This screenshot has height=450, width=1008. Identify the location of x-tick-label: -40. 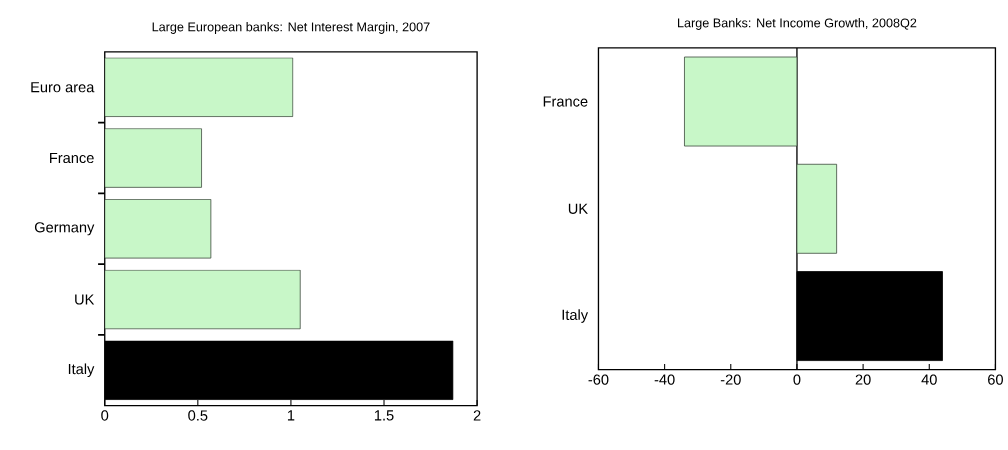
(664, 379).